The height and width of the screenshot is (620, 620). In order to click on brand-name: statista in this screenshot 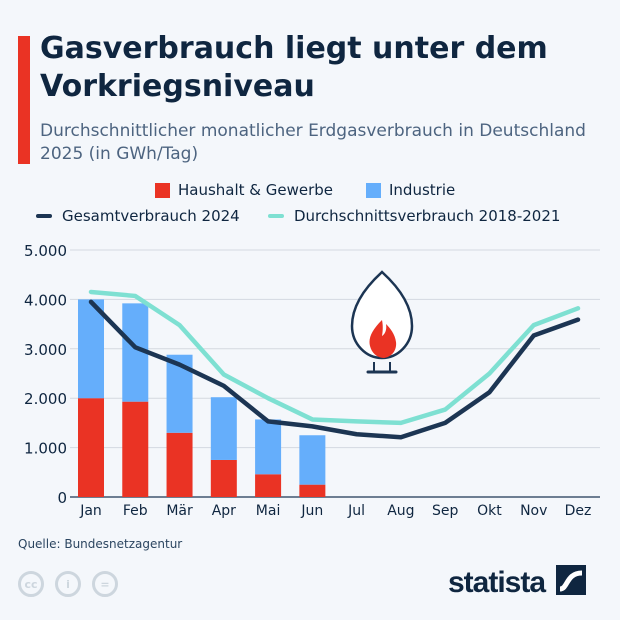, I will do `click(497, 582)`.